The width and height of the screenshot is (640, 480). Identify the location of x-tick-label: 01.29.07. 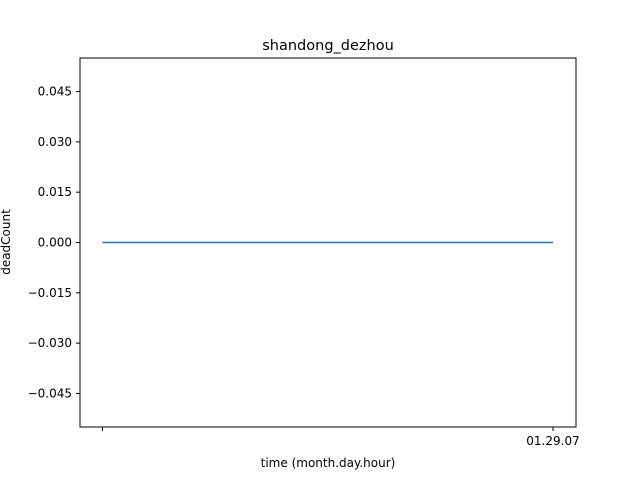
(552, 441).